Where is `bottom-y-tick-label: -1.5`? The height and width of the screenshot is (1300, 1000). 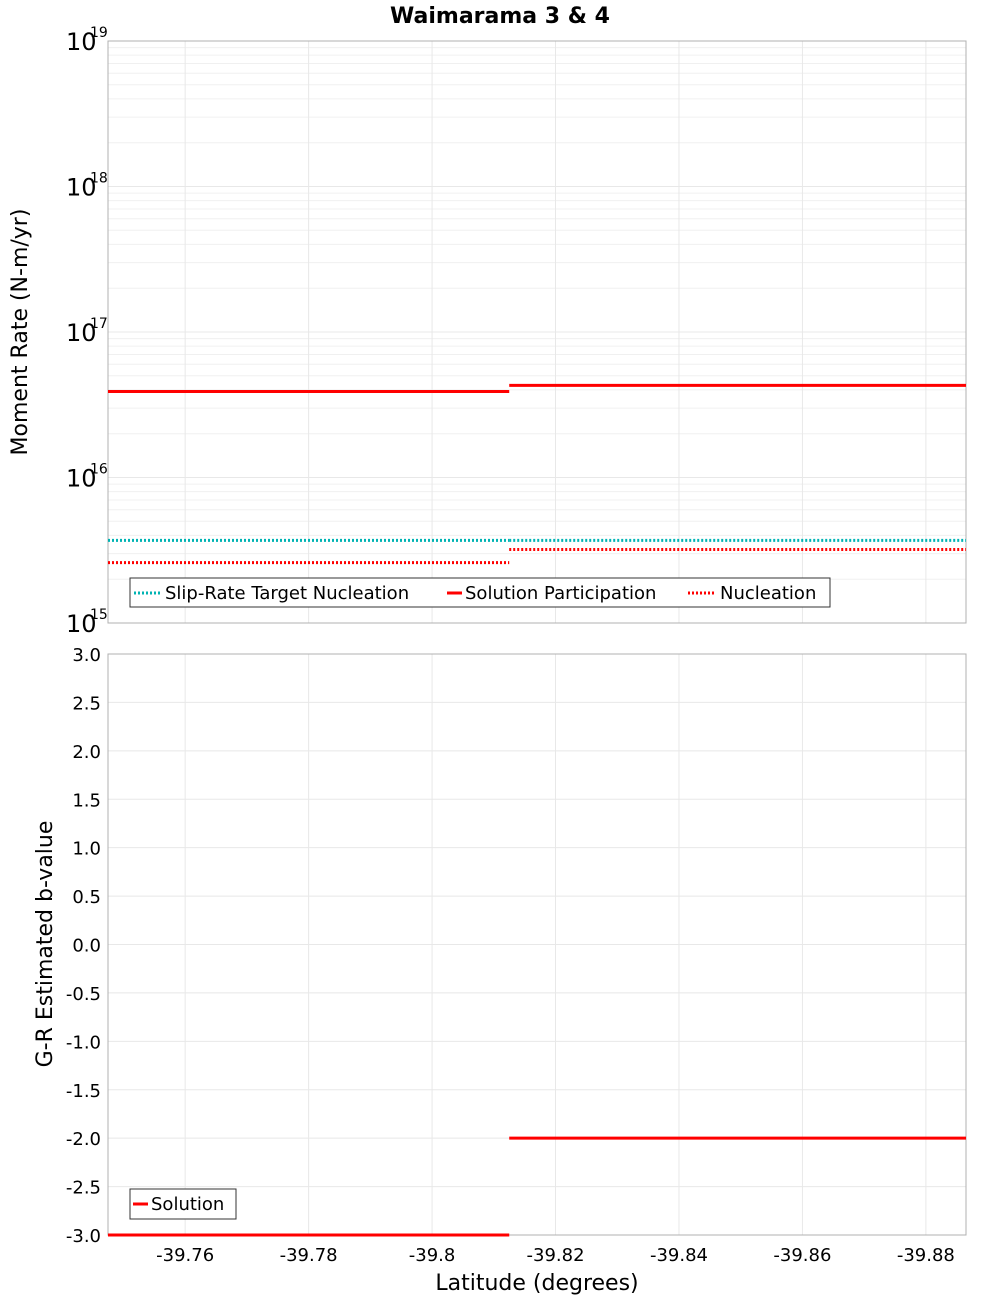
bottom-y-tick-label: -1.5 is located at coordinates (83, 1091).